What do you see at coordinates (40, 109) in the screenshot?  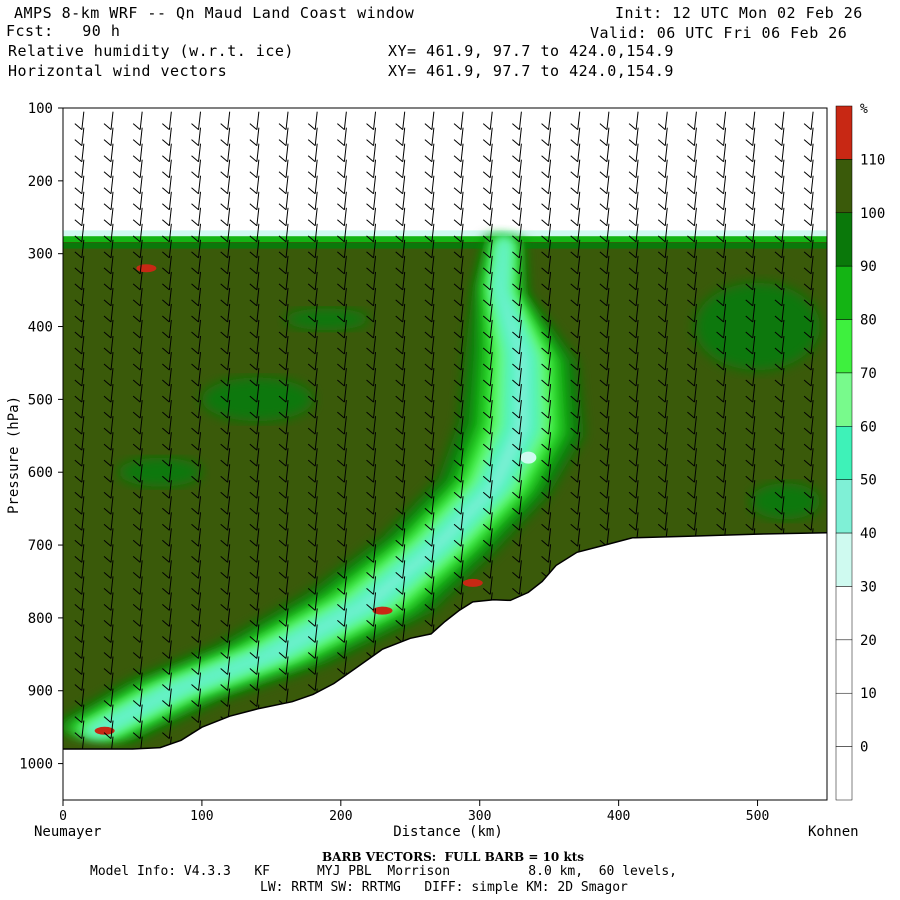 I see `y-tick-label: 100` at bounding box center [40, 109].